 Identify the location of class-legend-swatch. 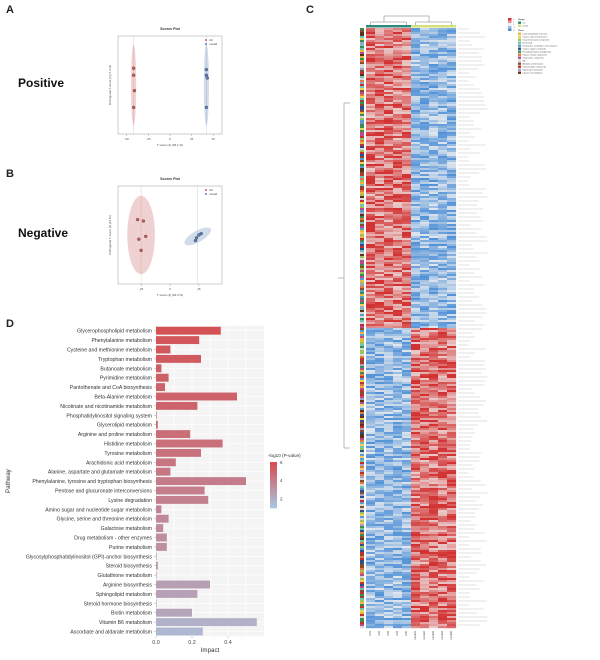
(519, 72).